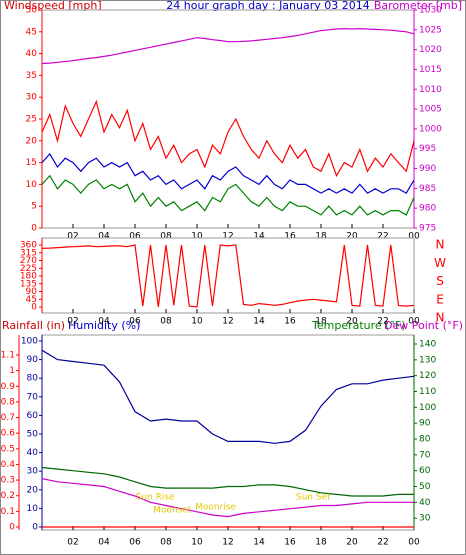 This screenshot has height=555, width=466. What do you see at coordinates (31, 76) in the screenshot?
I see `y-tick-label: 35` at bounding box center [31, 76].